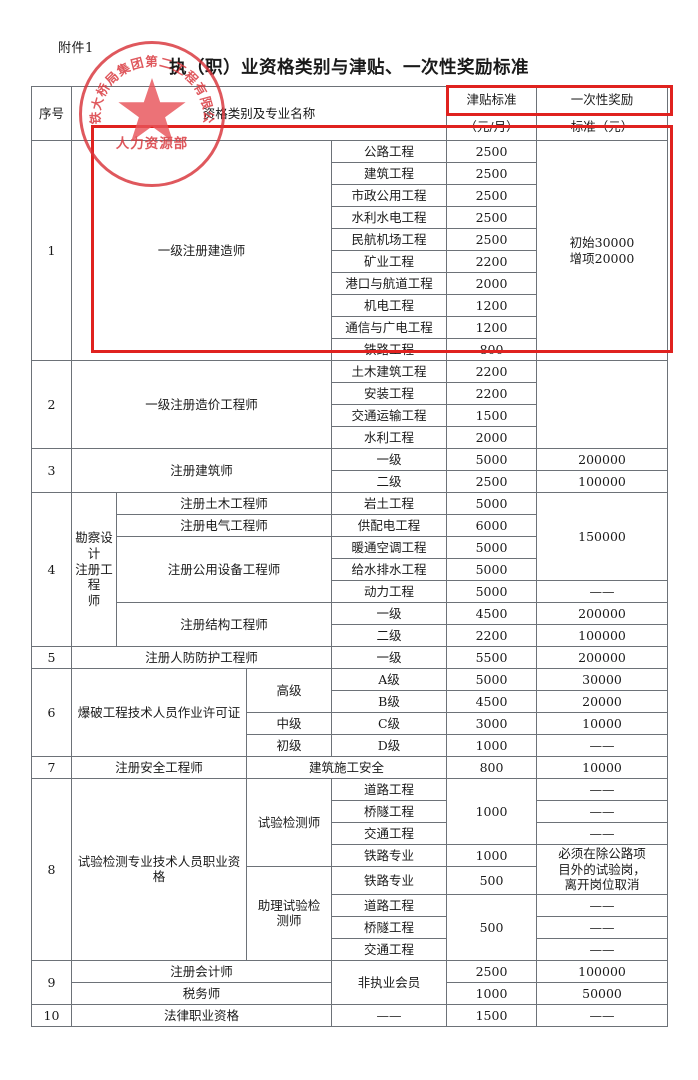  I want to click on spec-cell: 通信与广电工程, so click(389, 327).